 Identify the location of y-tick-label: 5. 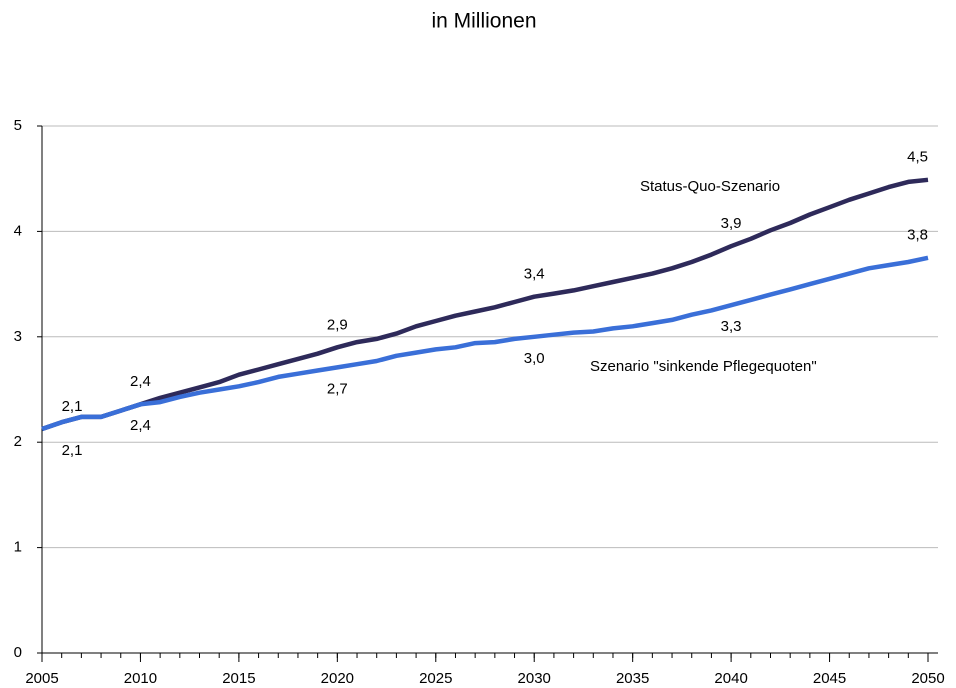
(18, 125).